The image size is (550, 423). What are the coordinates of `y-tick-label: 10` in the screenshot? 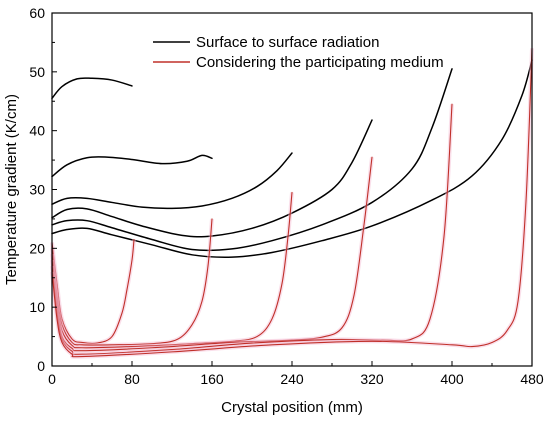 It's located at (37, 307).